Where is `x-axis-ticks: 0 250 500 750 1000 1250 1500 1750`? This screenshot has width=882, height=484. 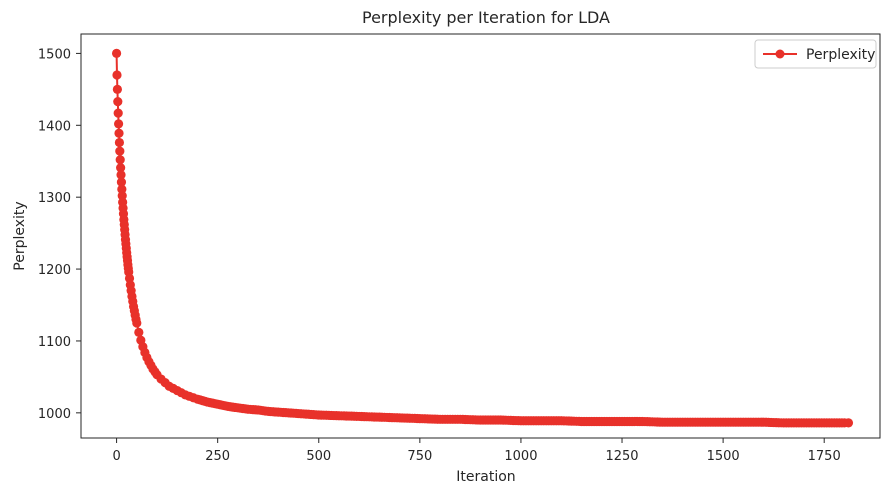
x-axis-ticks: 0 250 500 750 1000 1250 1500 1750 is located at coordinates (476, 451).